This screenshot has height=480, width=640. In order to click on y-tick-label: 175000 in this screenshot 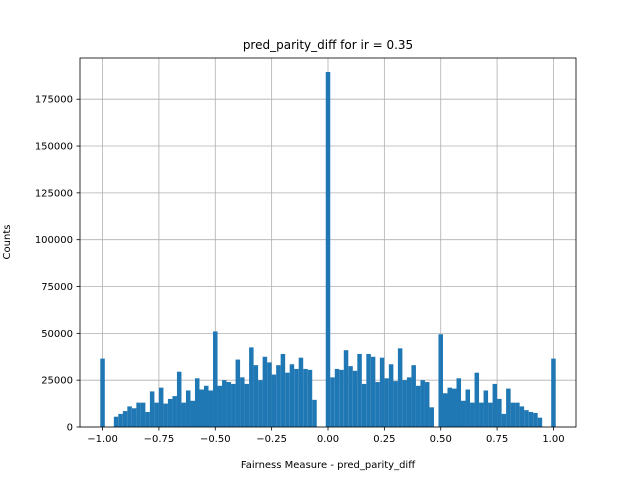, I will do `click(54, 100)`.